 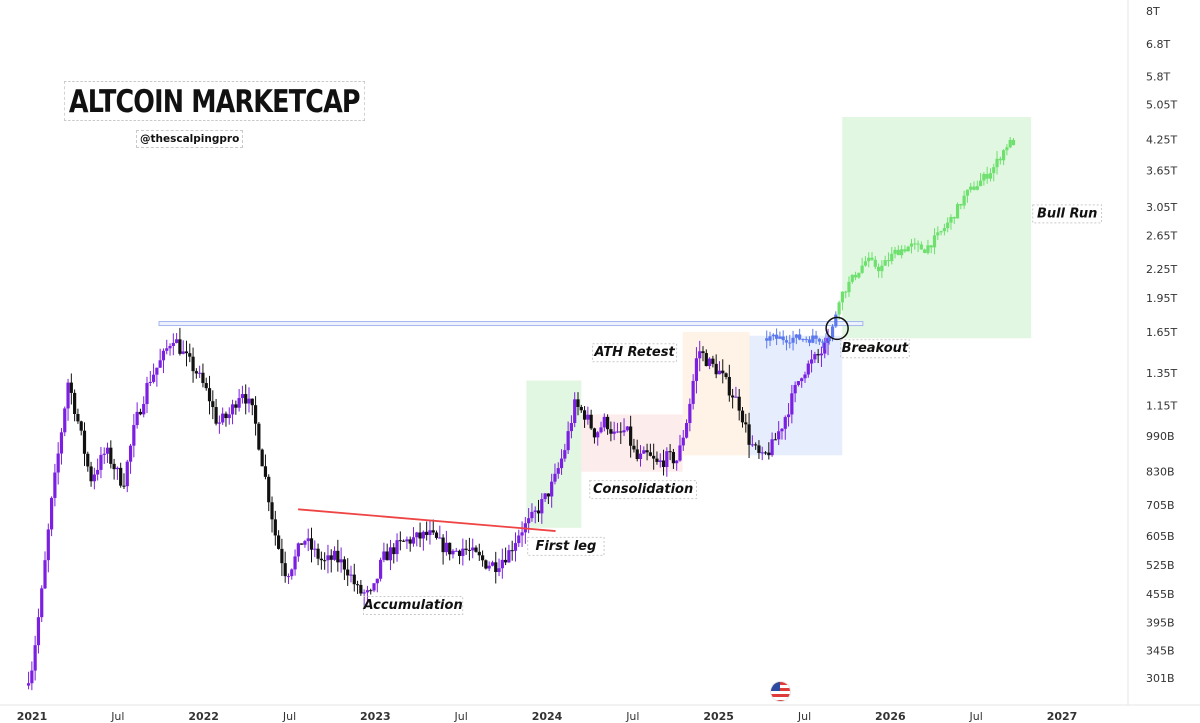 What do you see at coordinates (635, 353) in the screenshot?
I see `ath-retest-label-frame` at bounding box center [635, 353].